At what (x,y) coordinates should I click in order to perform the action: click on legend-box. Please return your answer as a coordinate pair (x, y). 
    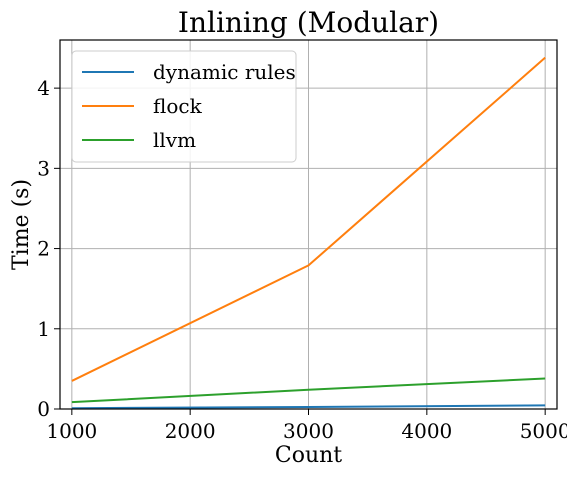
    Looking at the image, I should click on (184, 106).